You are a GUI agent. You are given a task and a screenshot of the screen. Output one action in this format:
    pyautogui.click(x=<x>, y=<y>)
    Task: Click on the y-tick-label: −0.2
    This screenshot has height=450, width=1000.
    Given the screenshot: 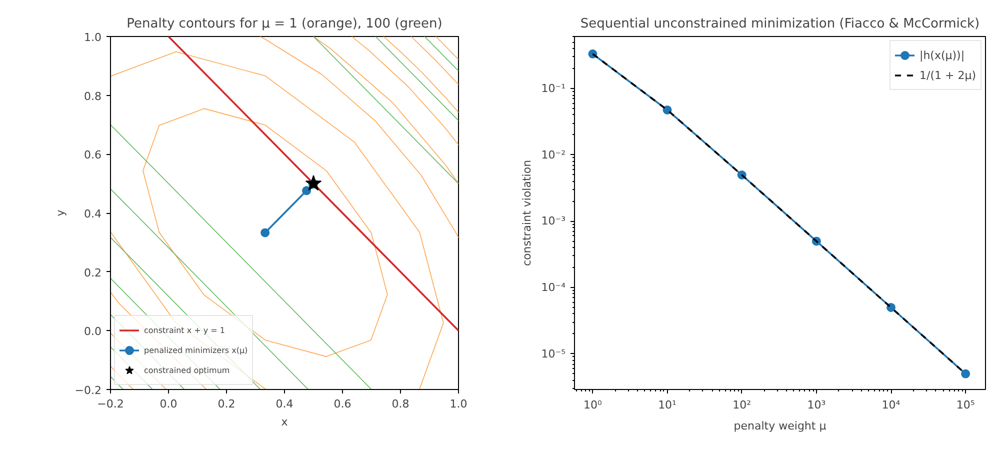 What is the action you would take?
    pyautogui.click(x=88, y=390)
    